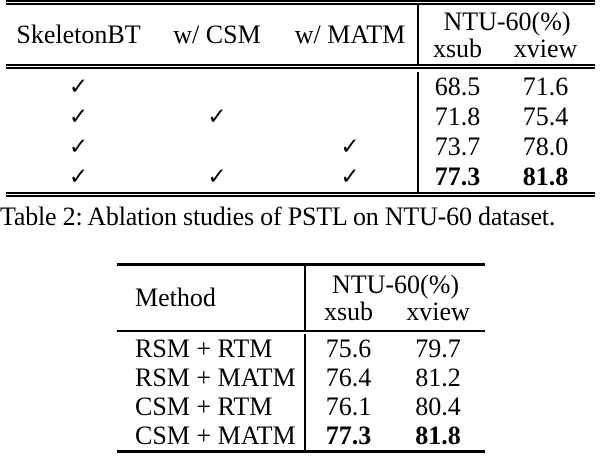  I want to click on value-cell: 80.4, so click(438, 406).